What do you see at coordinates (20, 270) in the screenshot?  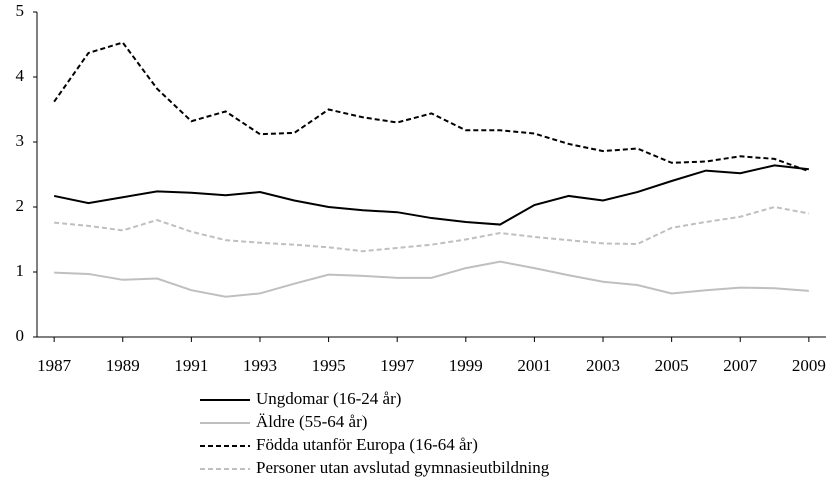 I see `y-tick-label: 1` at bounding box center [20, 270].